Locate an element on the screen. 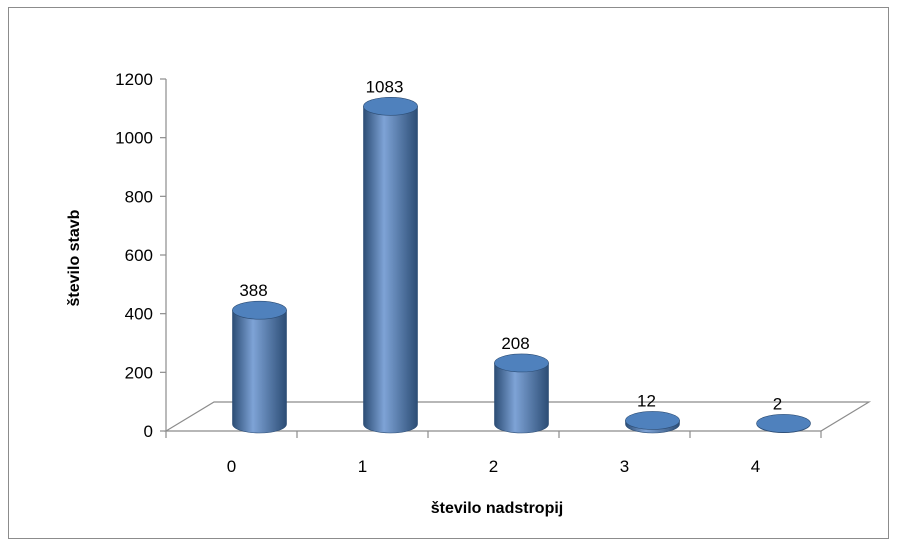  data-label: 208 is located at coordinates (515, 343).